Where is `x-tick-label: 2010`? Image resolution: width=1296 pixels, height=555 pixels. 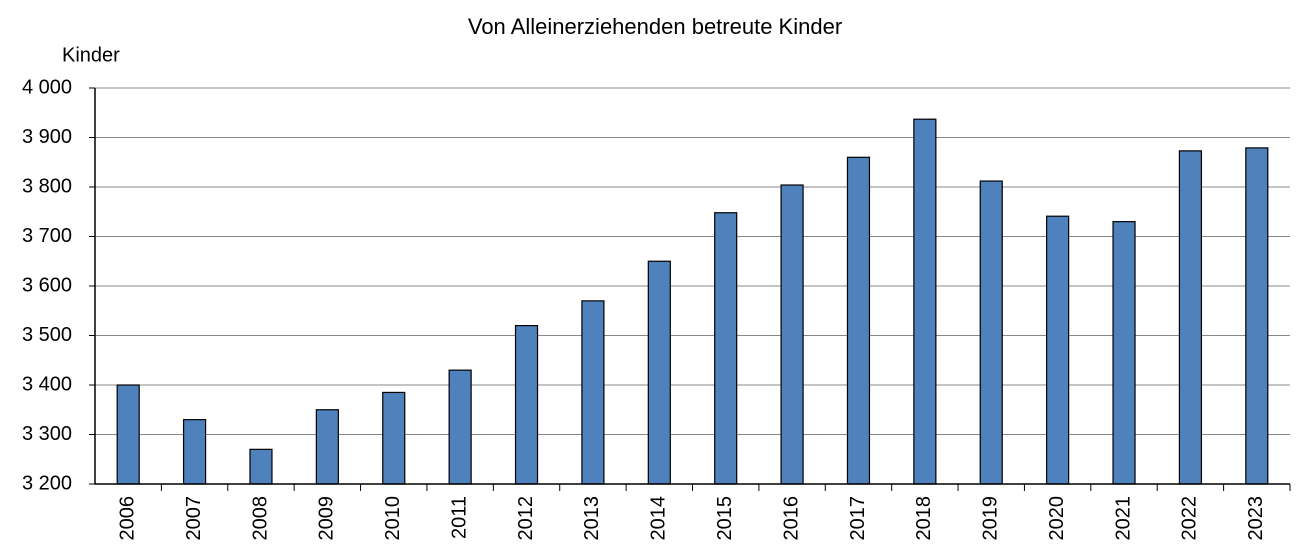
x-tick-label: 2010 is located at coordinates (393, 518).